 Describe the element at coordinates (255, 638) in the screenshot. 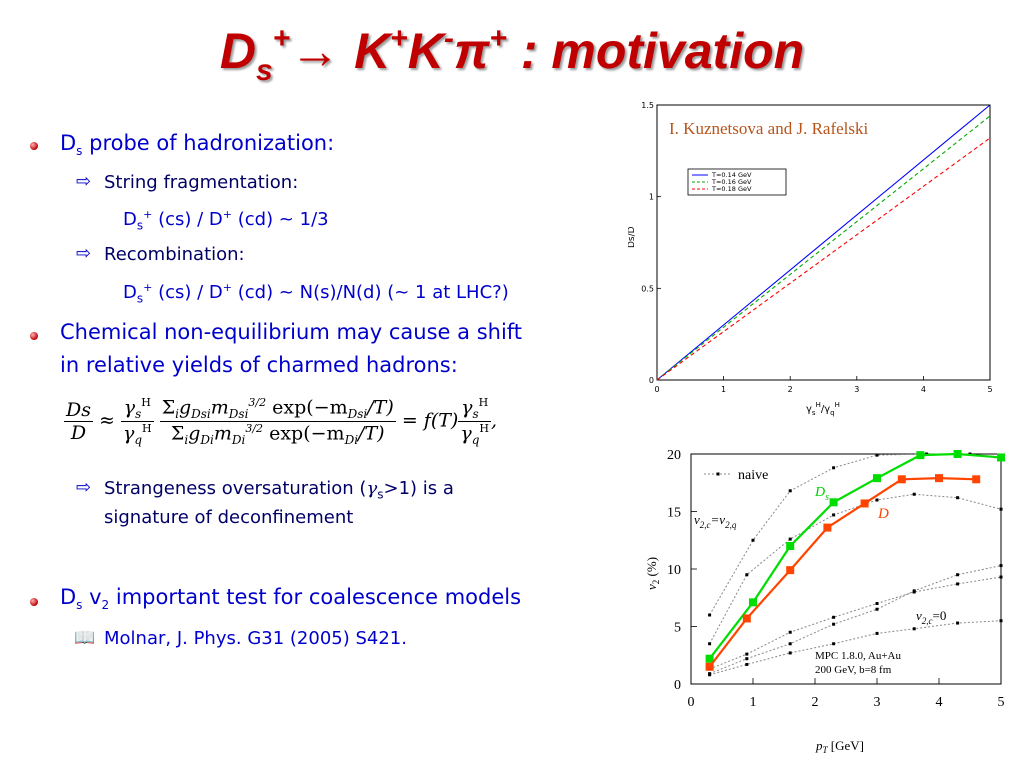

I see `reference-molnar: Molnar, J. Phys. G31 (2005) S421.` at that location.